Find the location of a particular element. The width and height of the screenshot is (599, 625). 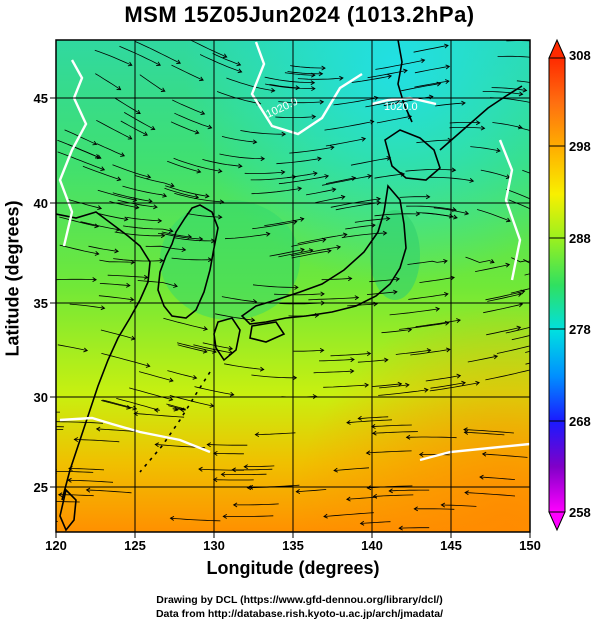

shikoku-coast is located at coordinates (267, 332).